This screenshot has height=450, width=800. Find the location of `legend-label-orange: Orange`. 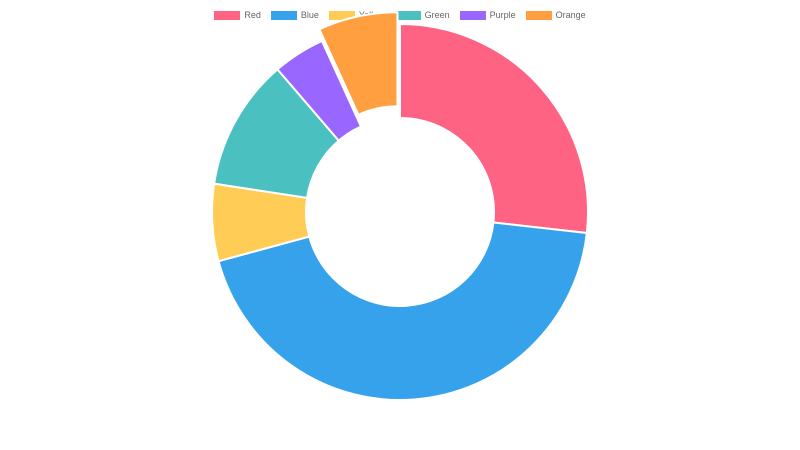

legend-label-orange: Orange is located at coordinates (570, 14).